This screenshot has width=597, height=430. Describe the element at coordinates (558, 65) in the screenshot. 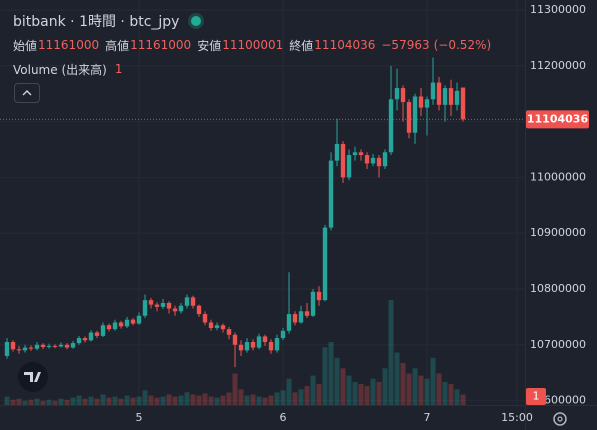

I see `y-tick-label: 11200000` at that location.